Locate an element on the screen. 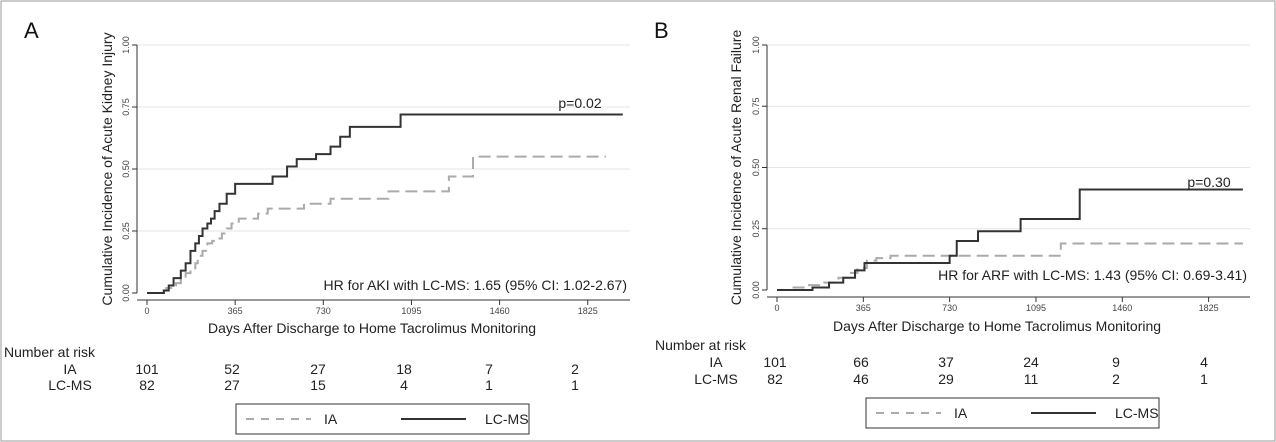 Image resolution: width=1276 pixels, height=442 pixels. risk-value: 52 is located at coordinates (232, 369).